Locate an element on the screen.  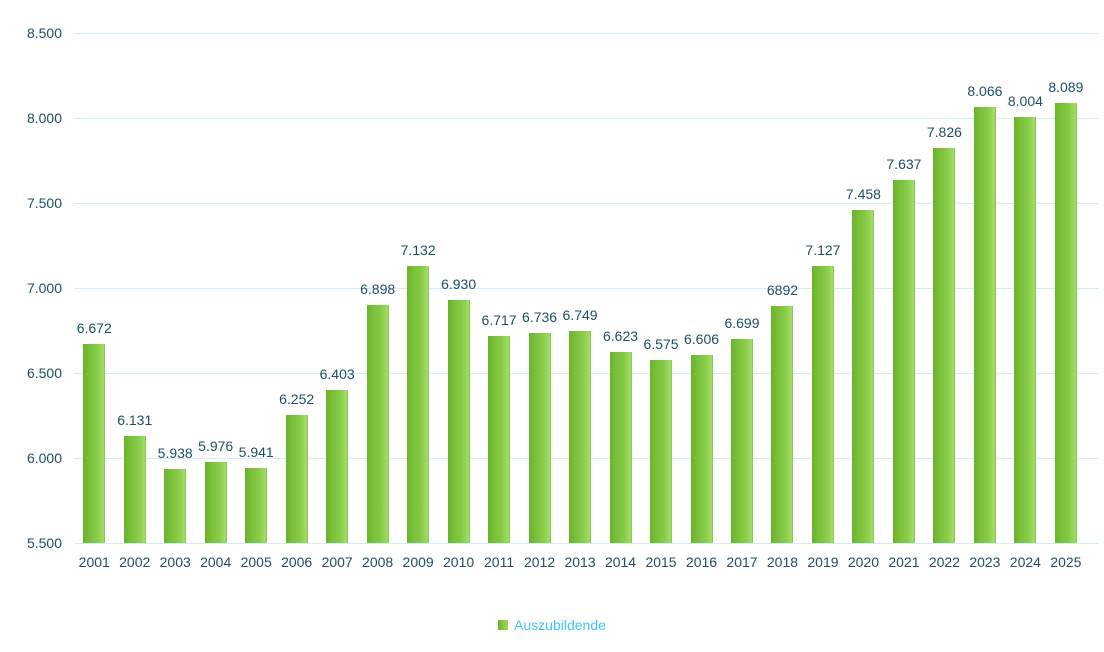
bar-slot: 5.938 2003 is located at coordinates (175, 301).